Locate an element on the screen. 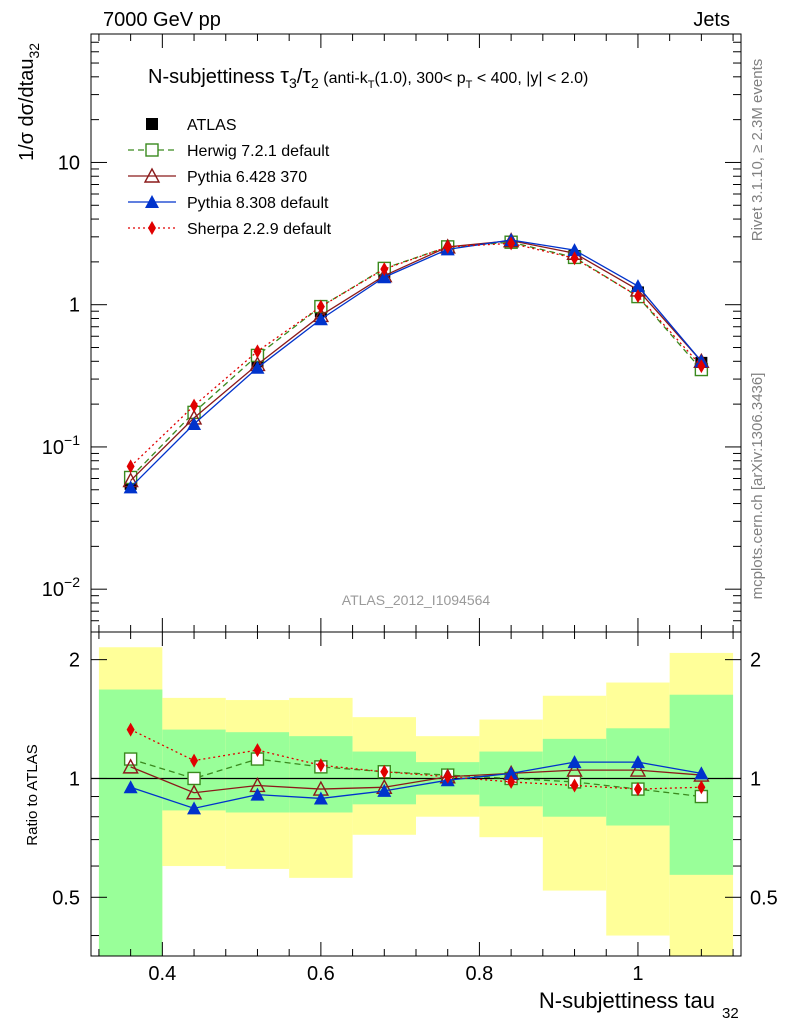 Image resolution: width=786 pixels, height=1024 pixels. x-tick-label-1: 0.6 is located at coordinates (321, 974).